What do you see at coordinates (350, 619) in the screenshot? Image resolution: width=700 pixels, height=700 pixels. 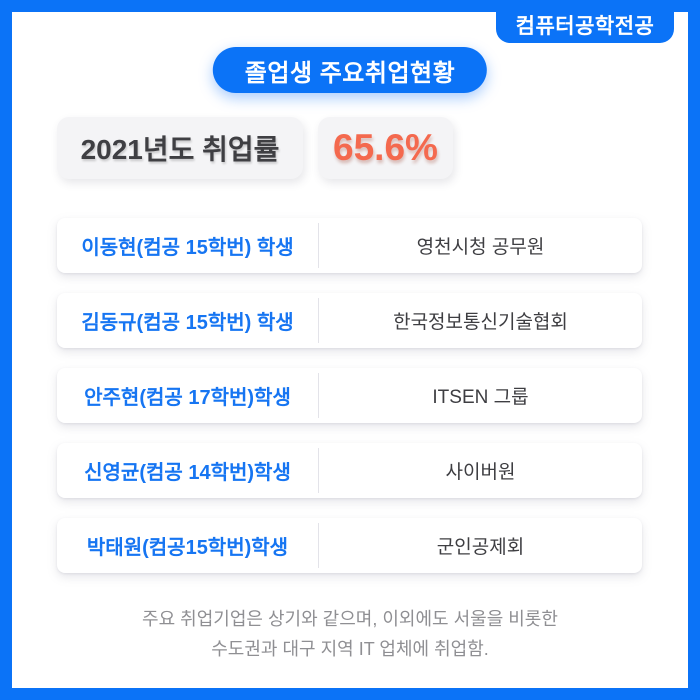 I see `footer-note-line1: 주요 취업기업은 상기와 같으며, 이외에도 서울을 비롯한` at bounding box center [350, 619].